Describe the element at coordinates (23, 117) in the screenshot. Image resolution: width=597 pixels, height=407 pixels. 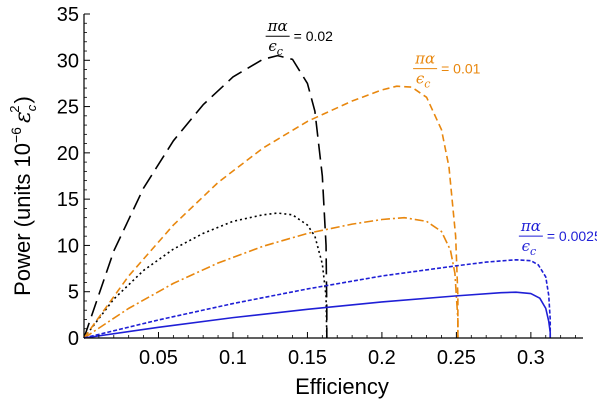
I see `y-axis-title-var: ε` at that location.